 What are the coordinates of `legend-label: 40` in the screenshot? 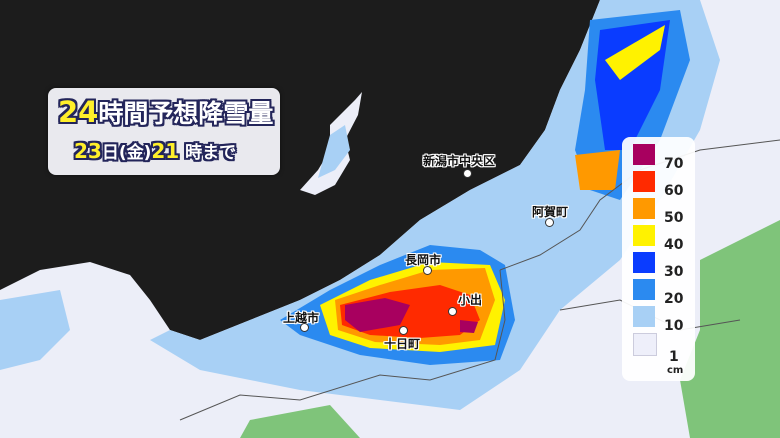 It's located at (674, 245).